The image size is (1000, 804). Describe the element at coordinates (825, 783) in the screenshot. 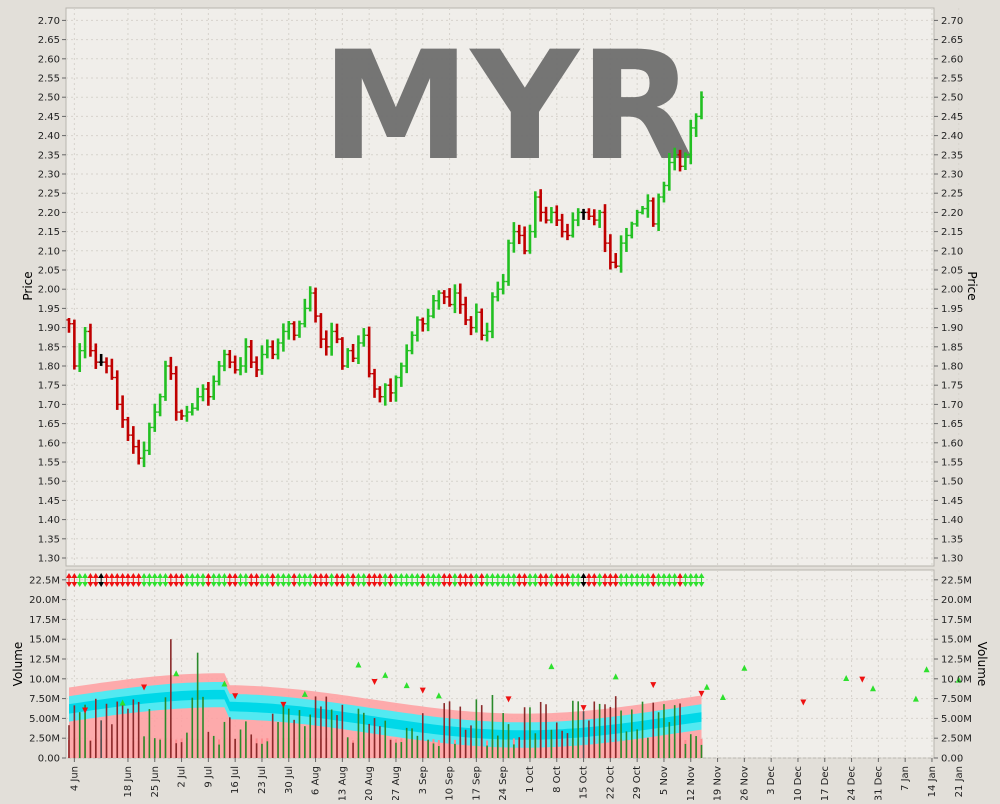

I see `date-tick-label: 17 Dec` at that location.